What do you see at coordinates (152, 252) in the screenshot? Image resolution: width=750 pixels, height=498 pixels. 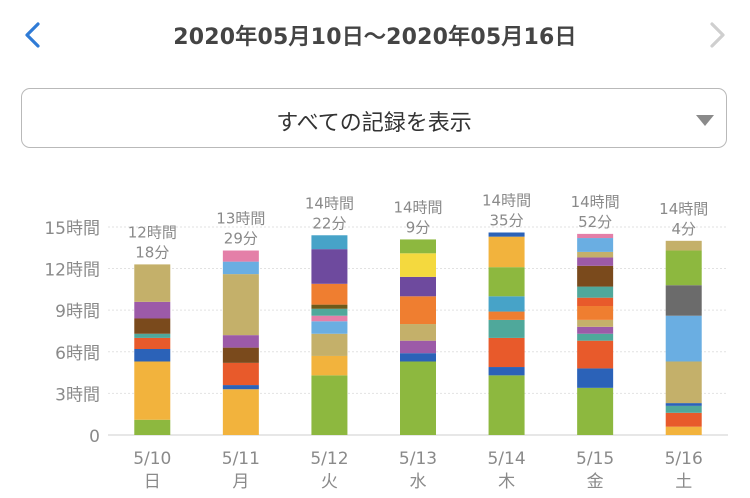 I see `total-minutes-label: 18分` at bounding box center [152, 252].